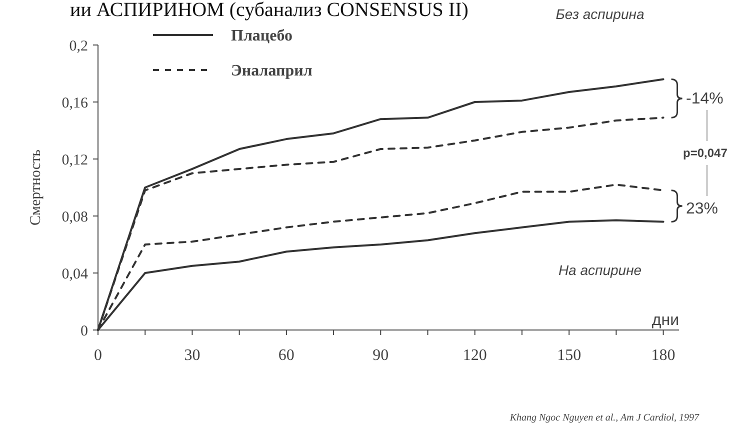 Image resolution: width=751 pixels, height=425 pixels. What do you see at coordinates (600, 270) in the screenshot?
I see `annotation: На аспирине` at bounding box center [600, 270].